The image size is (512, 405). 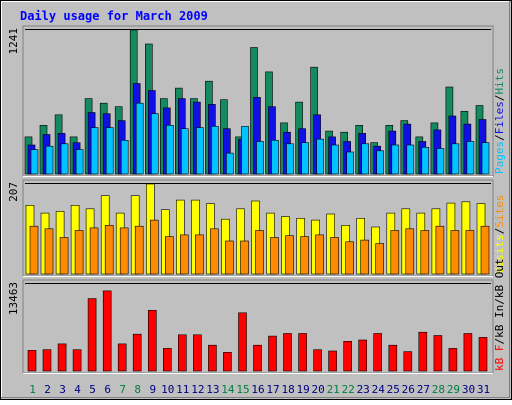 What do you see at coordinates (122, 389) in the screenshot?
I see `day-label-7: 7` at bounding box center [122, 389].